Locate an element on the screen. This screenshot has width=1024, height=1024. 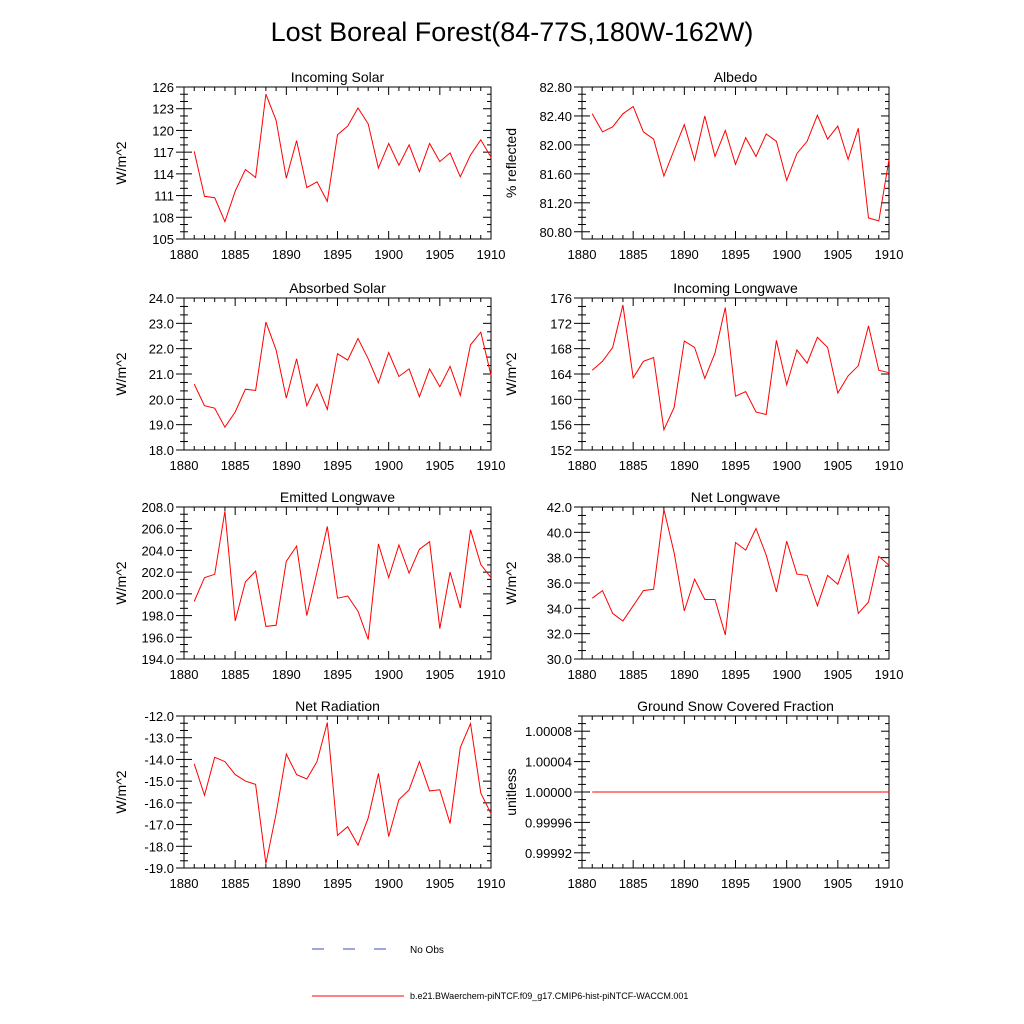
y-tick-label: 176 is located at coordinates (561, 298).